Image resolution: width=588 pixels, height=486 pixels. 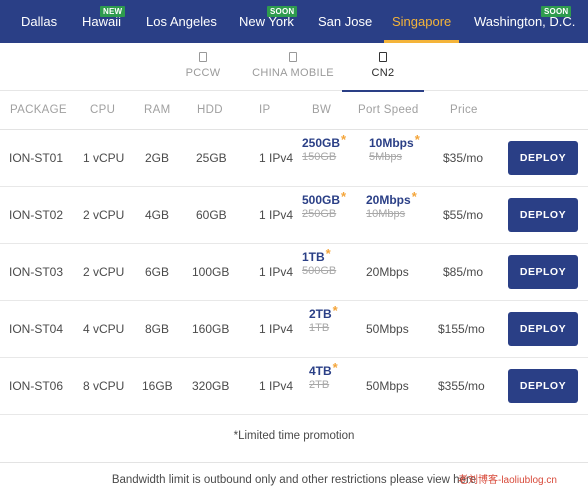 I want to click on location-label: Singapore, so click(x=422, y=21).